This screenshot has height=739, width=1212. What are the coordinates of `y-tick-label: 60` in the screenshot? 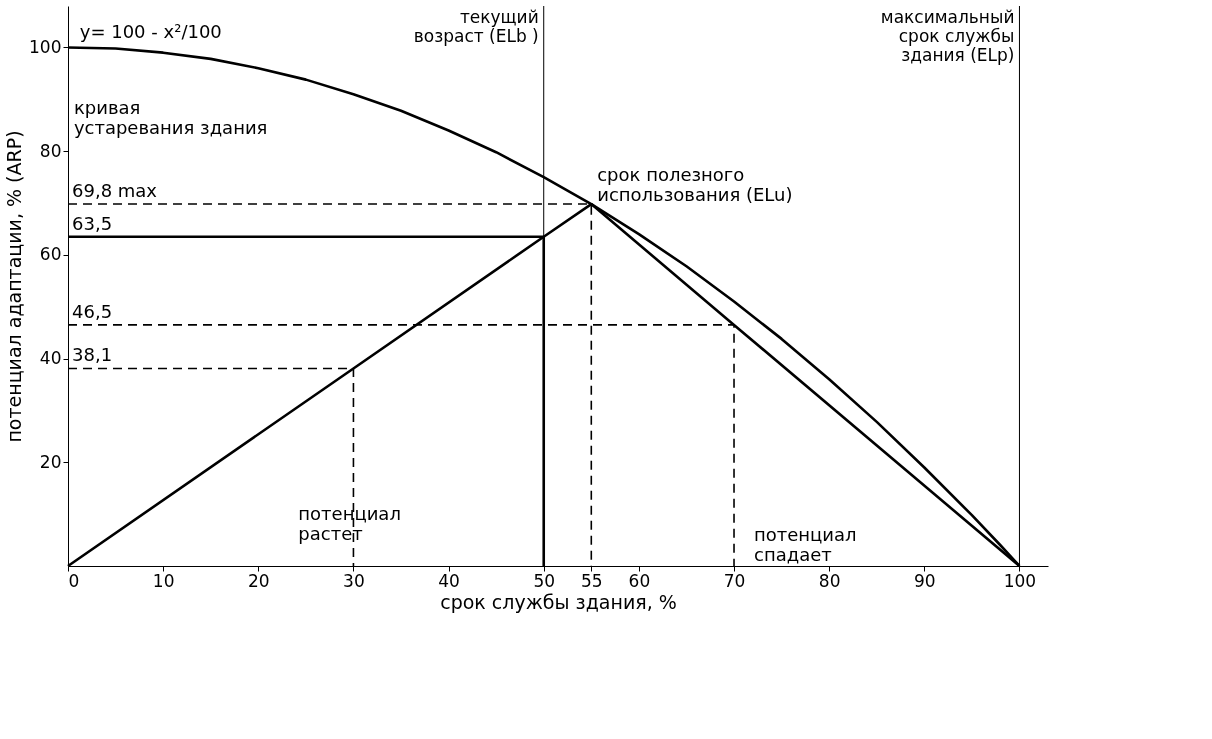 It's located at (50, 254).